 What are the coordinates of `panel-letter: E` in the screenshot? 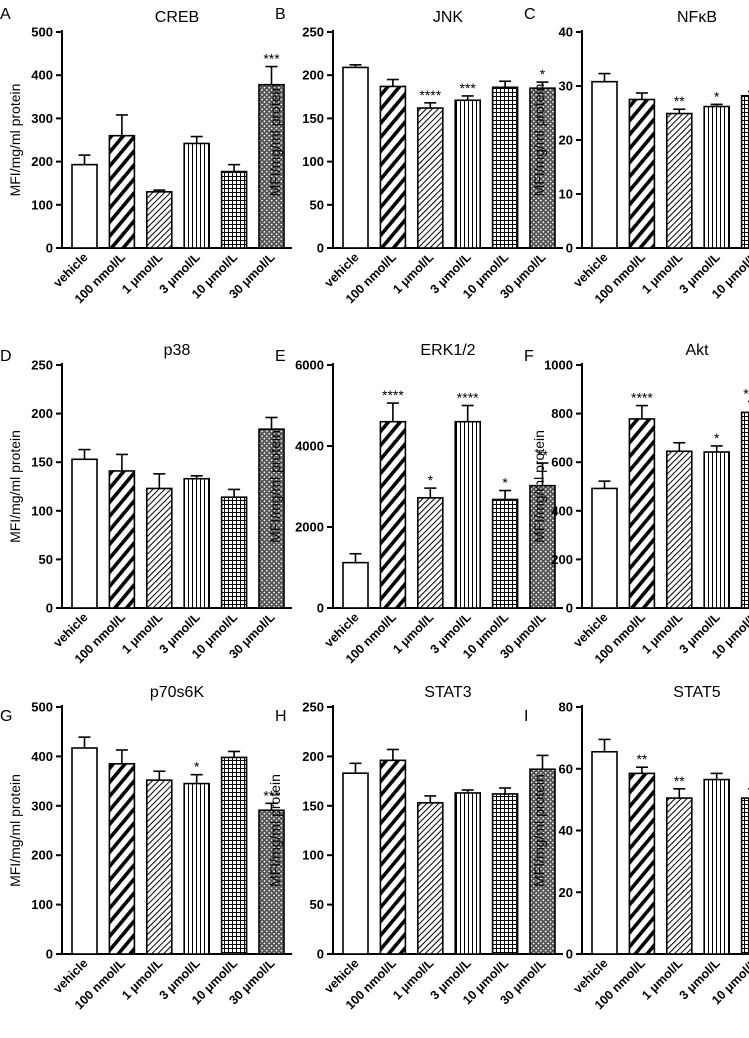 It's located at (280, 356).